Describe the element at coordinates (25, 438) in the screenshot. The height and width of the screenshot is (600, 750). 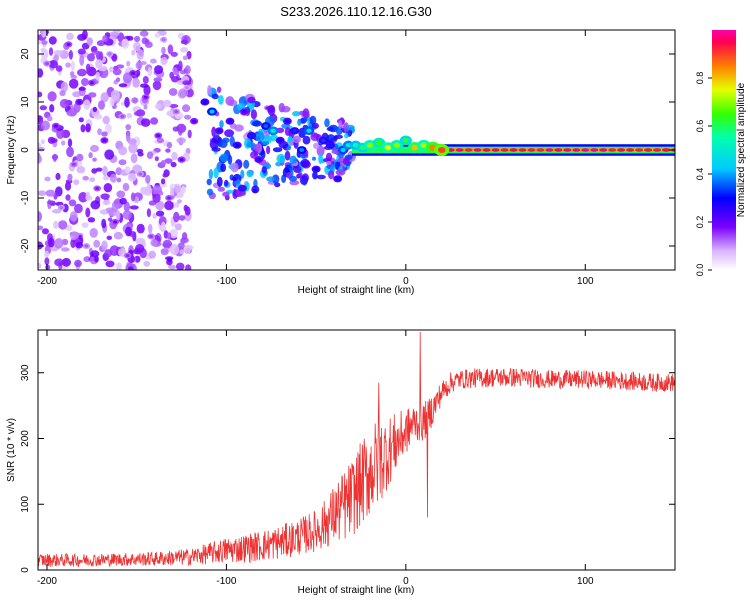
I see `y-tick-label: 200` at that location.